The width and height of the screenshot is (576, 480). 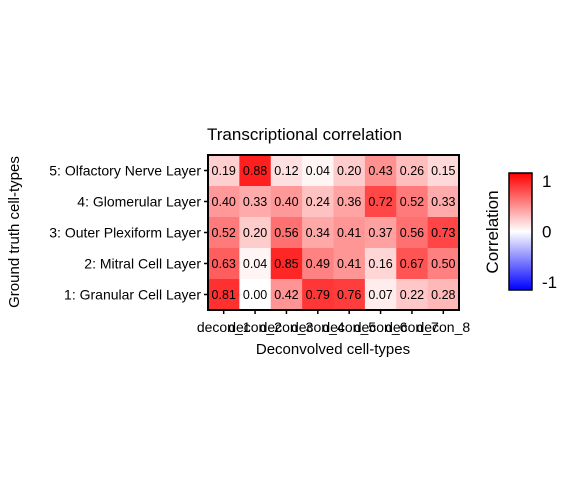 What do you see at coordinates (412, 327) in the screenshot?
I see `x-tick-label: decon_7` at bounding box center [412, 327].